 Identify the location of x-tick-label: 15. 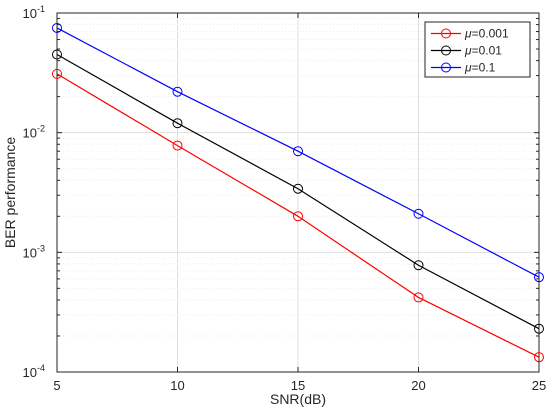
(298, 385).